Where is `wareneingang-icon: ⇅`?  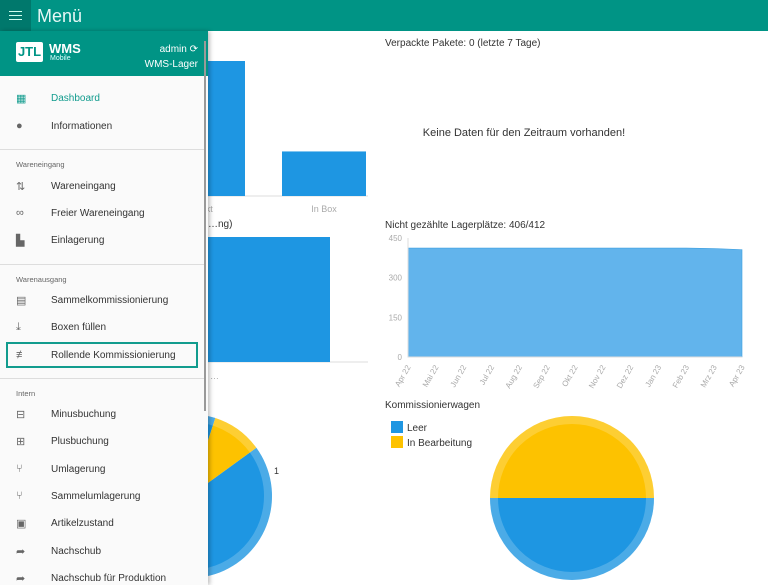 wareneingang-icon: ⇅ is located at coordinates (21, 186).